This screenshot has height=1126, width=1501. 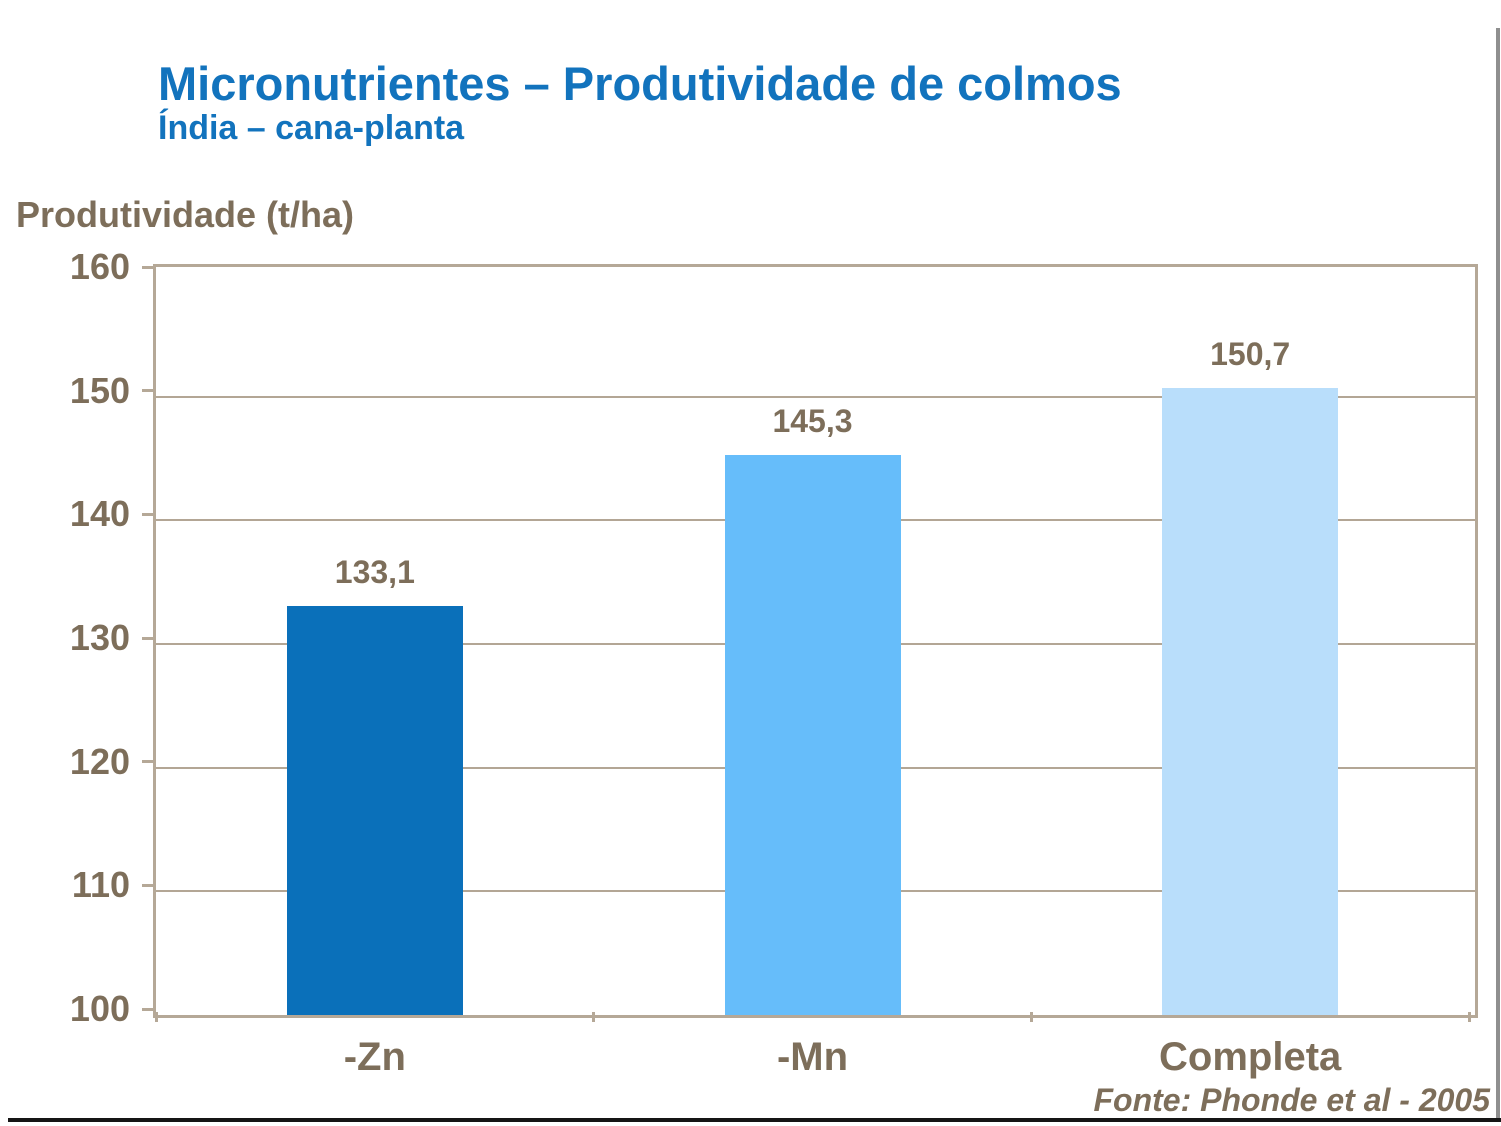 I want to click on source-credit: Fonte: Phonde et al - 2005, so click(x=1291, y=1100).